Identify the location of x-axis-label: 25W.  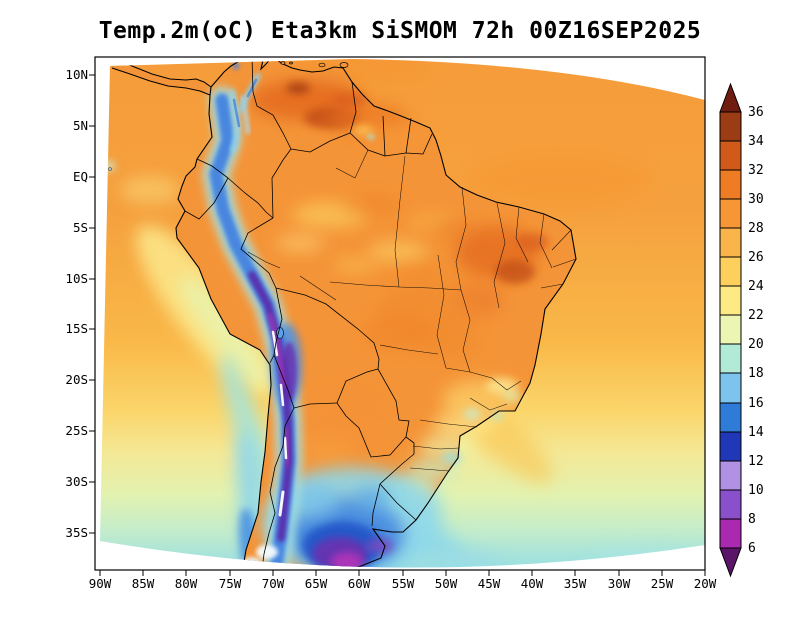
(662, 583).